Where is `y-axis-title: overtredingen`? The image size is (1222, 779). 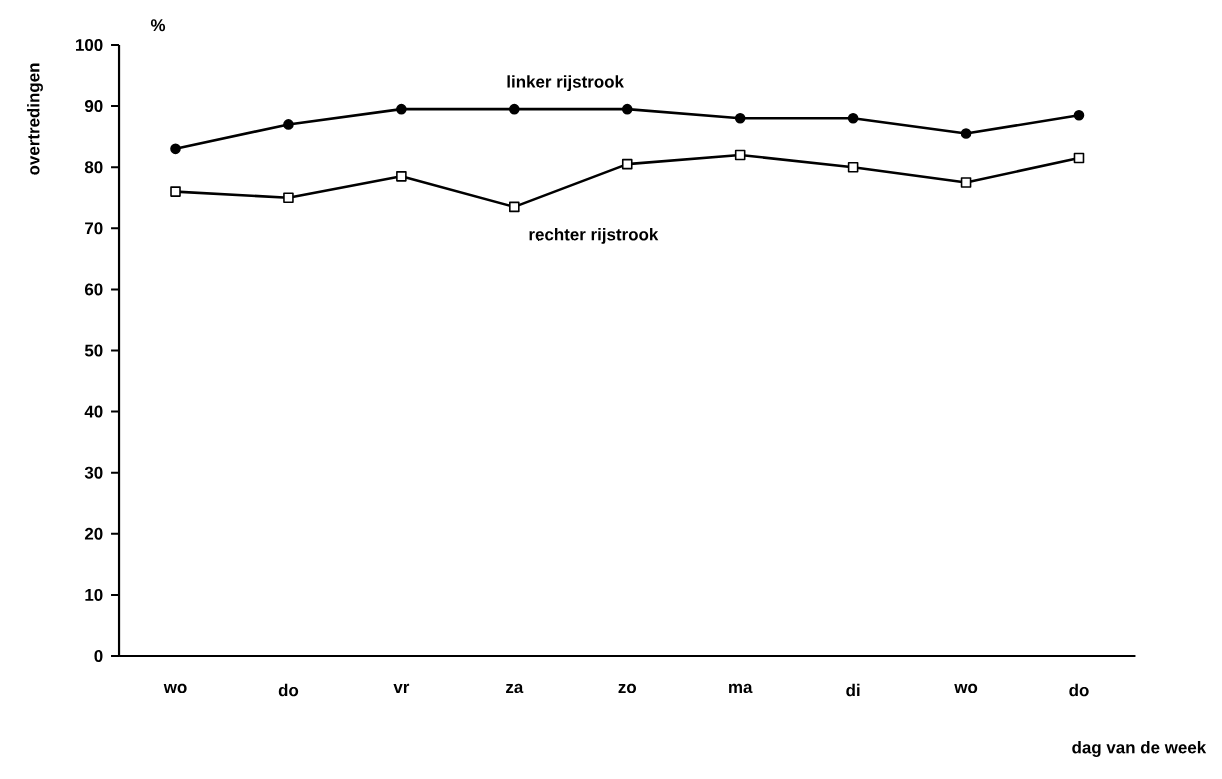
y-axis-title: overtredingen is located at coordinates (35, 119).